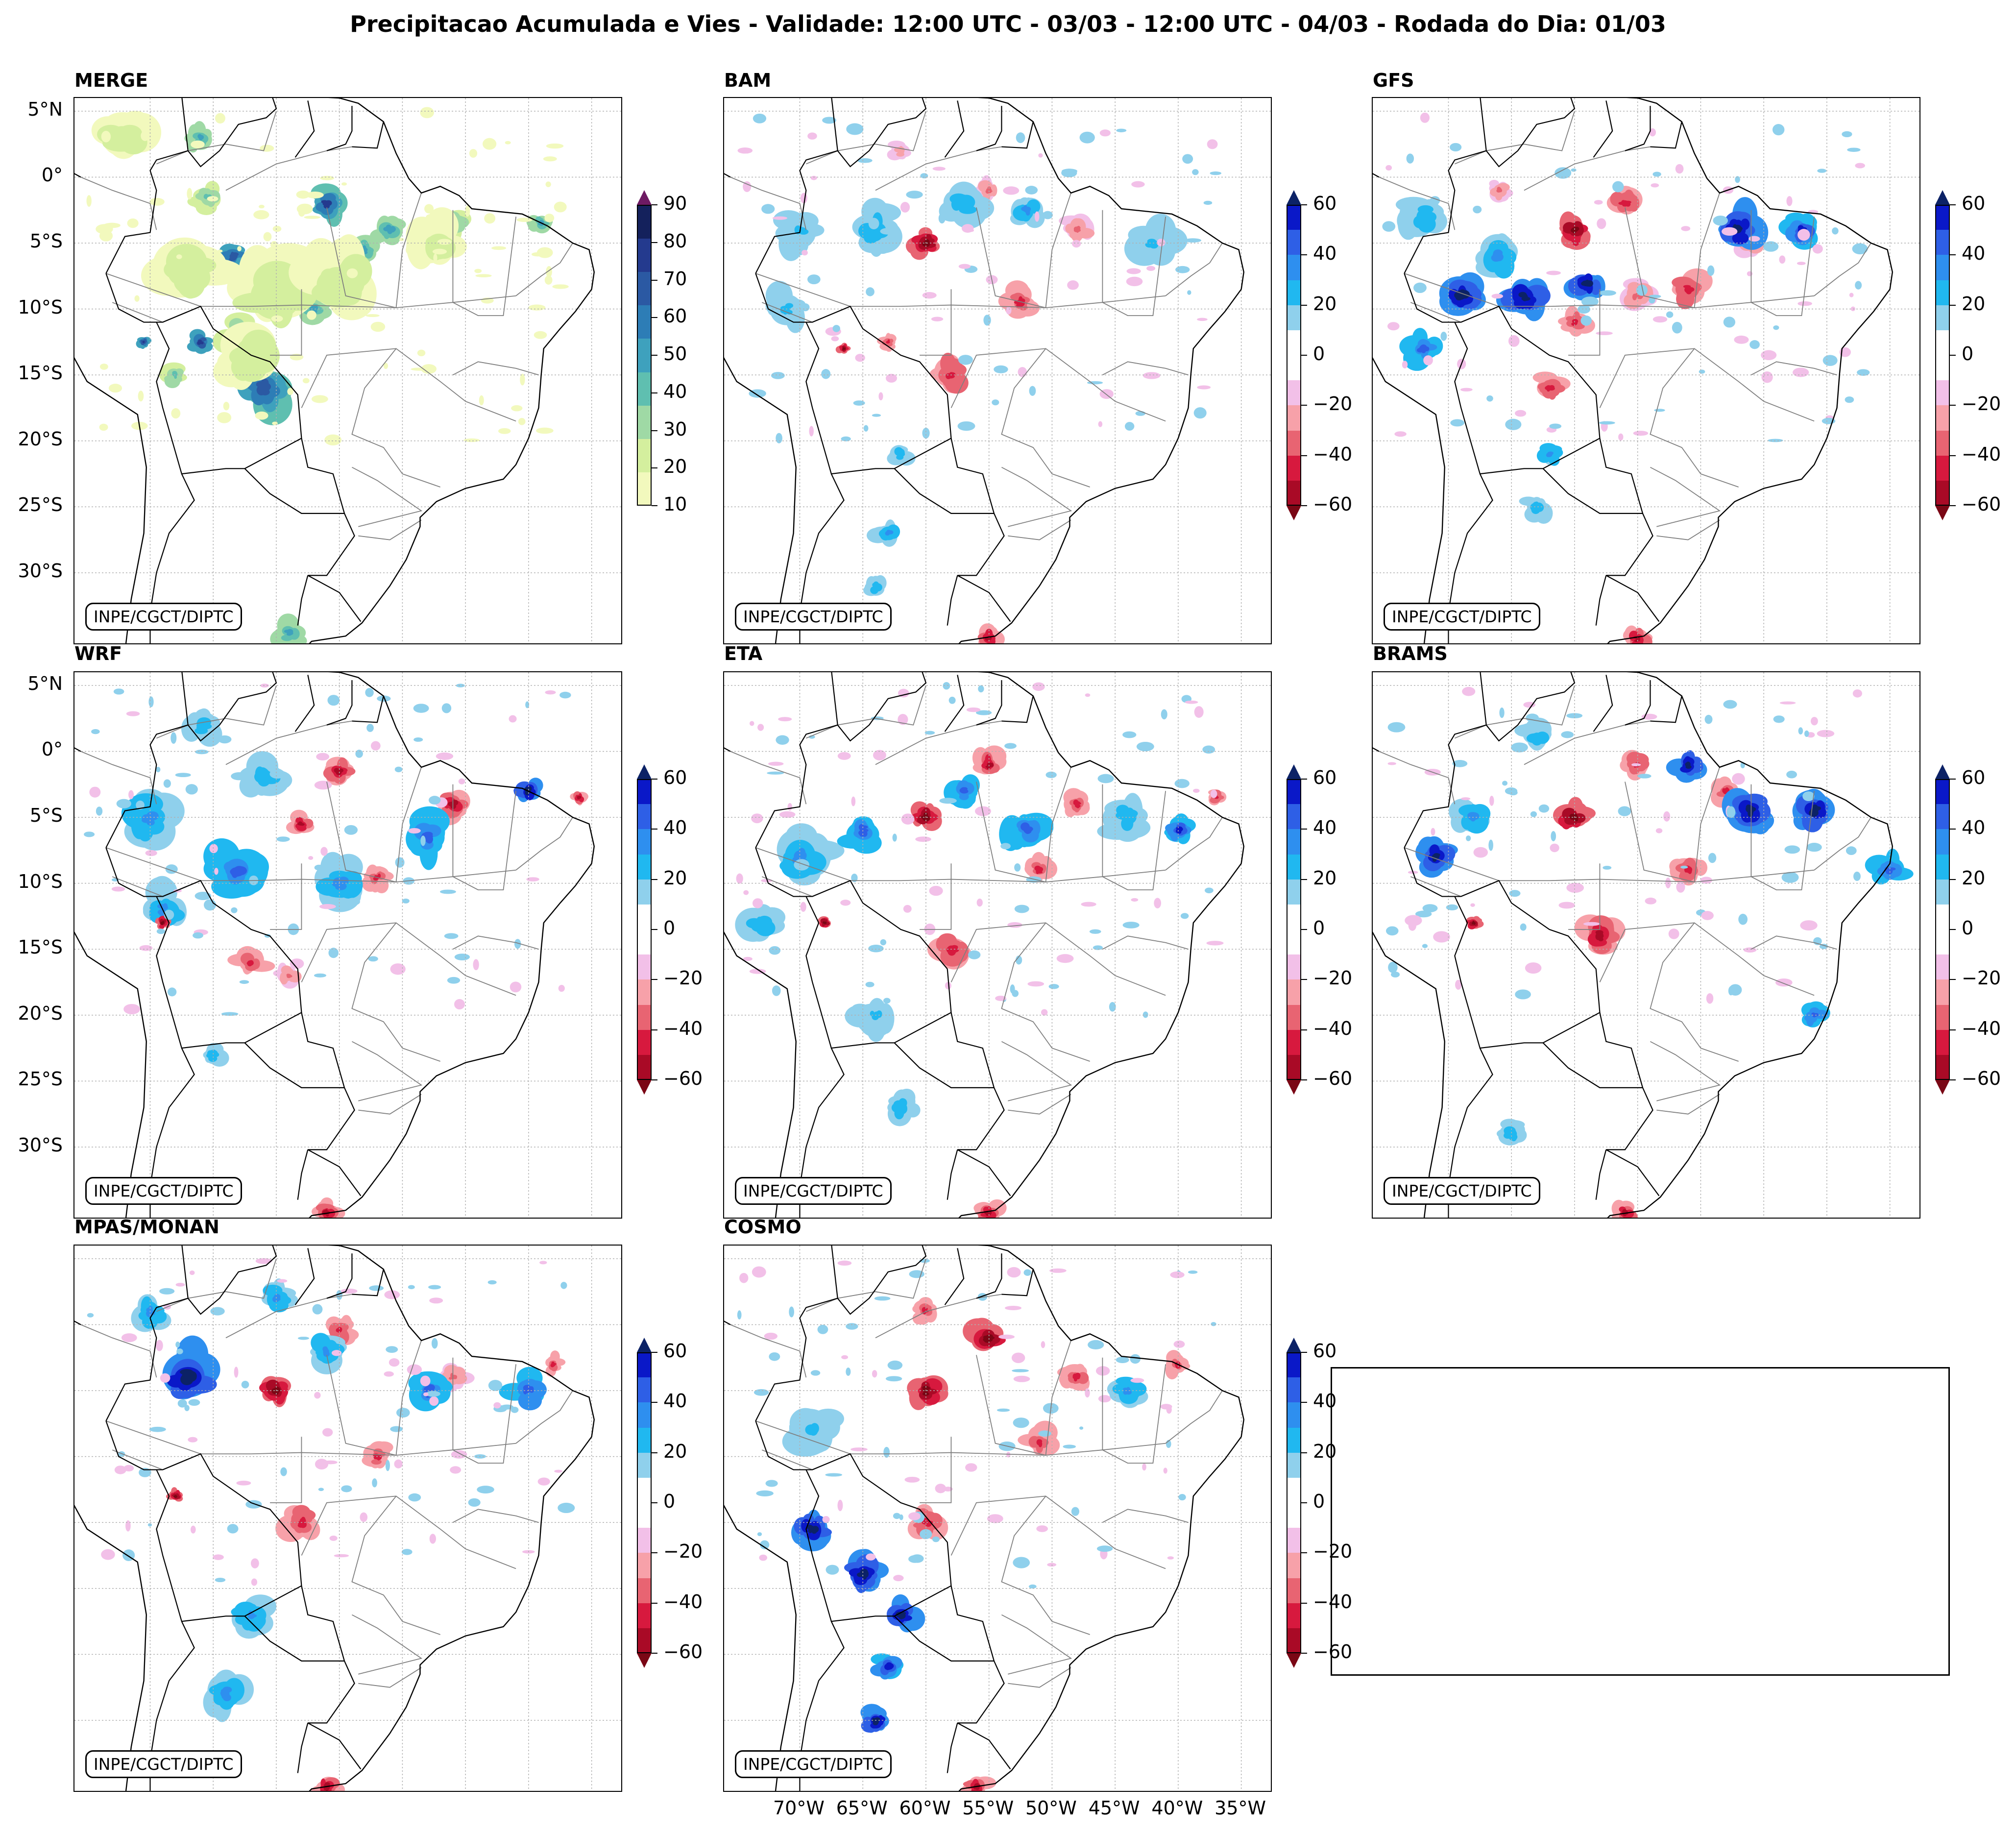 Image resolution: width=2016 pixels, height=1834 pixels. I want to click on country-borders, so click(229, 945).